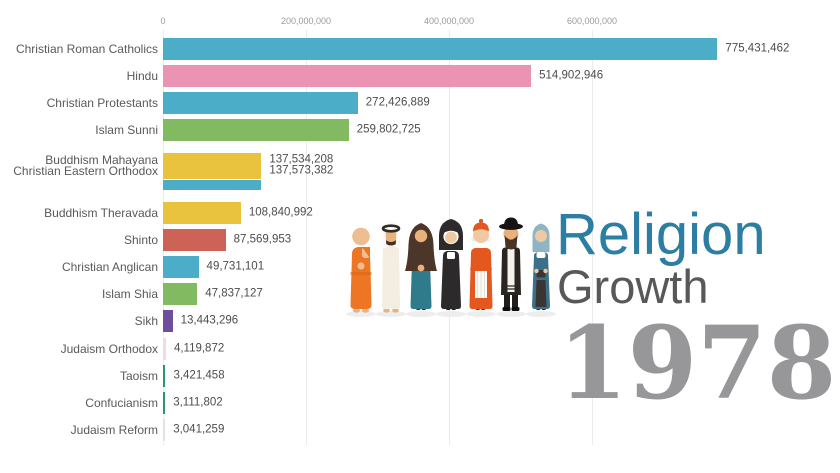 The width and height of the screenshot is (840, 473). What do you see at coordinates (571, 75) in the screenshot?
I see `value-label: 514,902,946` at bounding box center [571, 75].